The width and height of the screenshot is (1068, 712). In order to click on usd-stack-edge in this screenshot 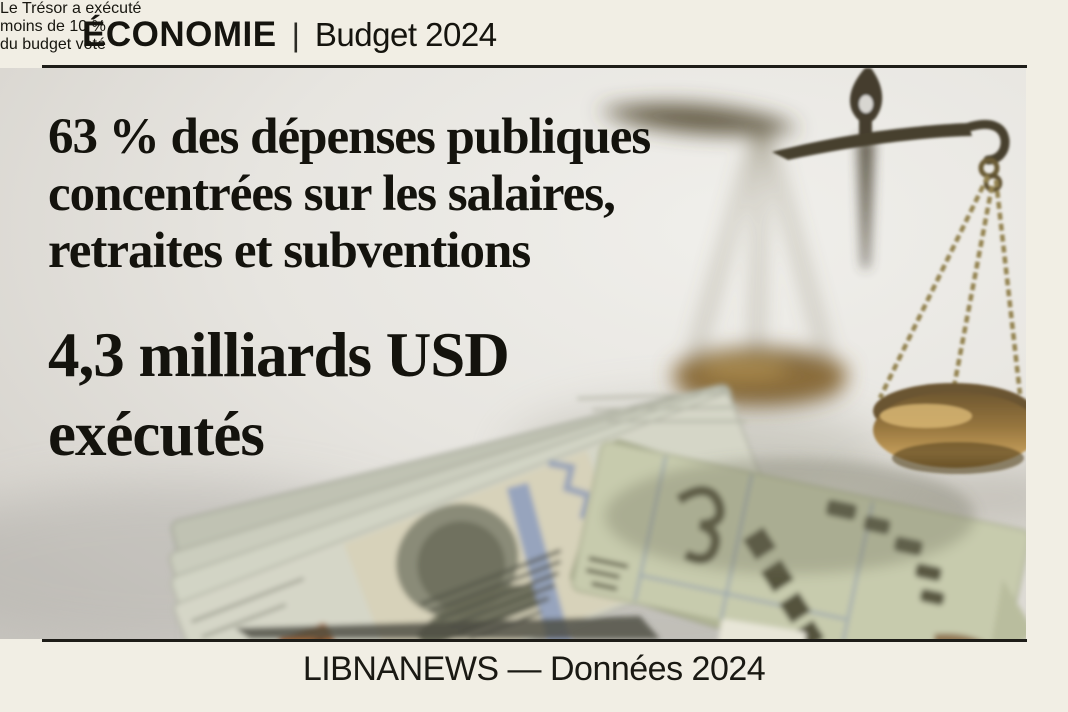, I will do `click(447, 627)`.